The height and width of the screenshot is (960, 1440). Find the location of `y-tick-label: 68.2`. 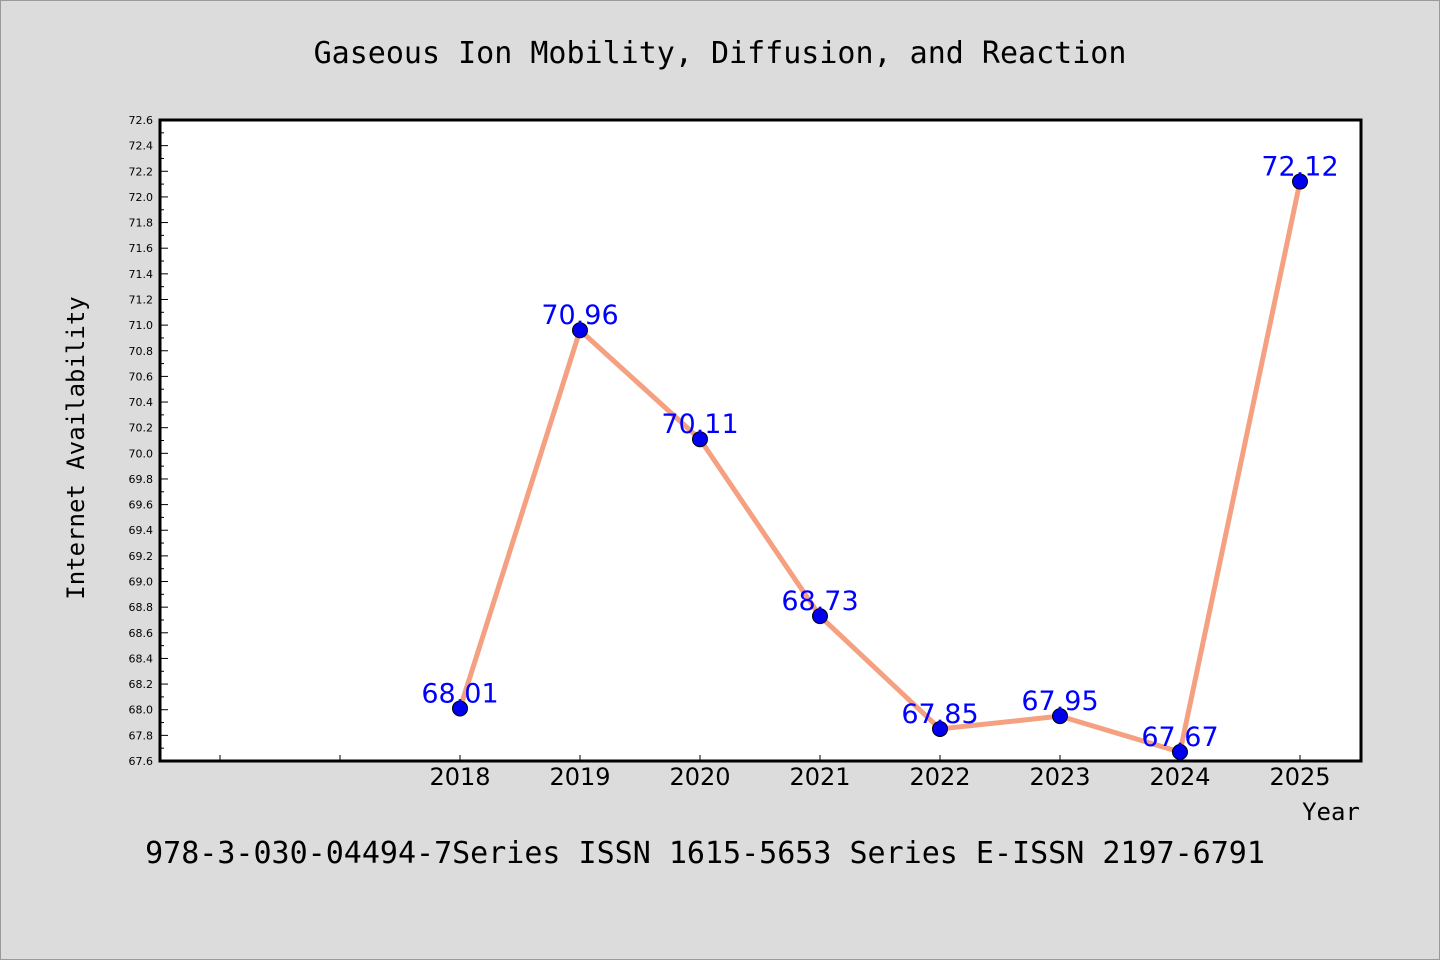

y-tick-label: 68.2 is located at coordinates (141, 684).